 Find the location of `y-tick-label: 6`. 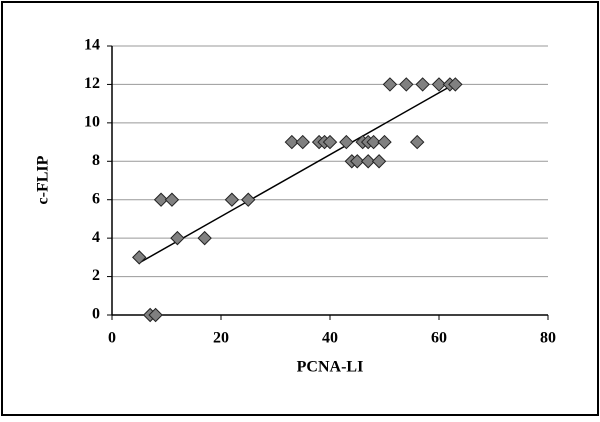

y-tick-label: 6 is located at coordinates (96, 198).